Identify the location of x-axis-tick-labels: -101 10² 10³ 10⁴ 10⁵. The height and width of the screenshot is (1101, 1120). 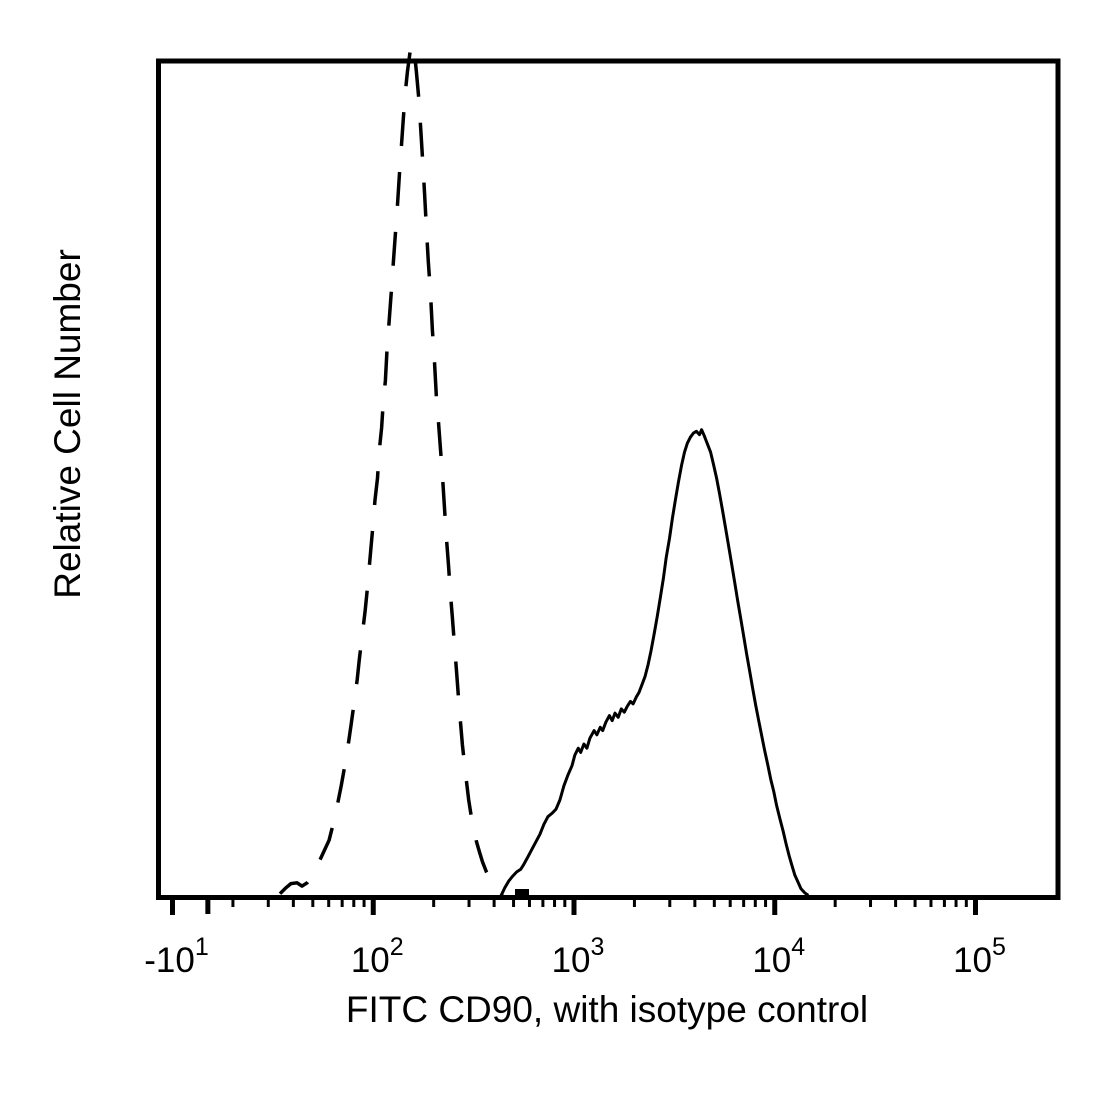
(575, 956).